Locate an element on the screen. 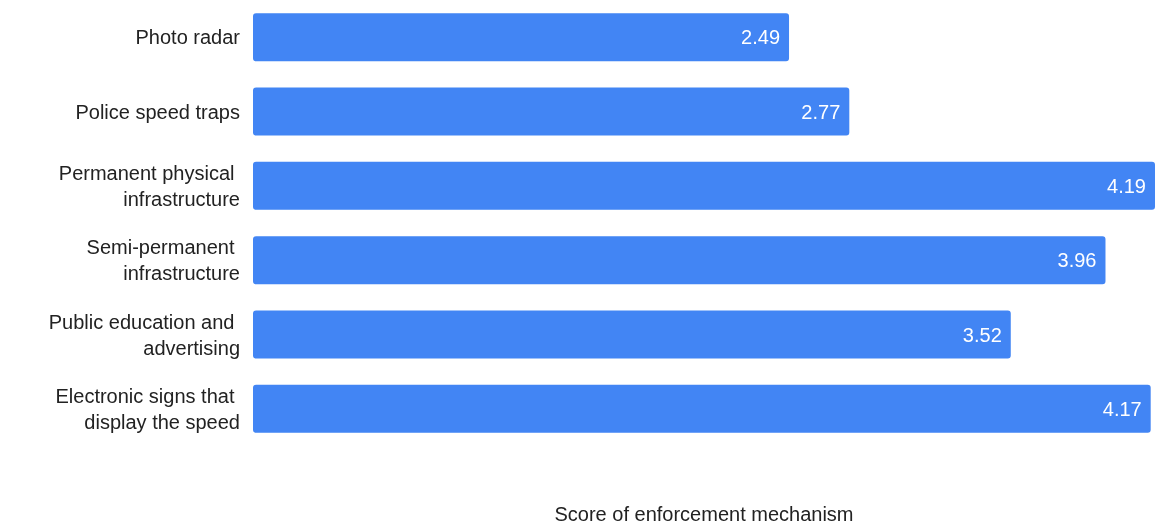  y-tick-label: Police speed traps is located at coordinates (157, 111).